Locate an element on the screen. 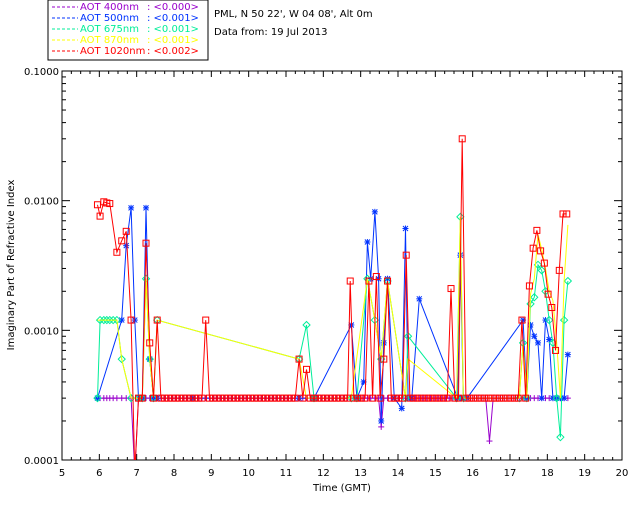 This screenshot has width=640, height=512. x-tick-label: 13 is located at coordinates (360, 473).